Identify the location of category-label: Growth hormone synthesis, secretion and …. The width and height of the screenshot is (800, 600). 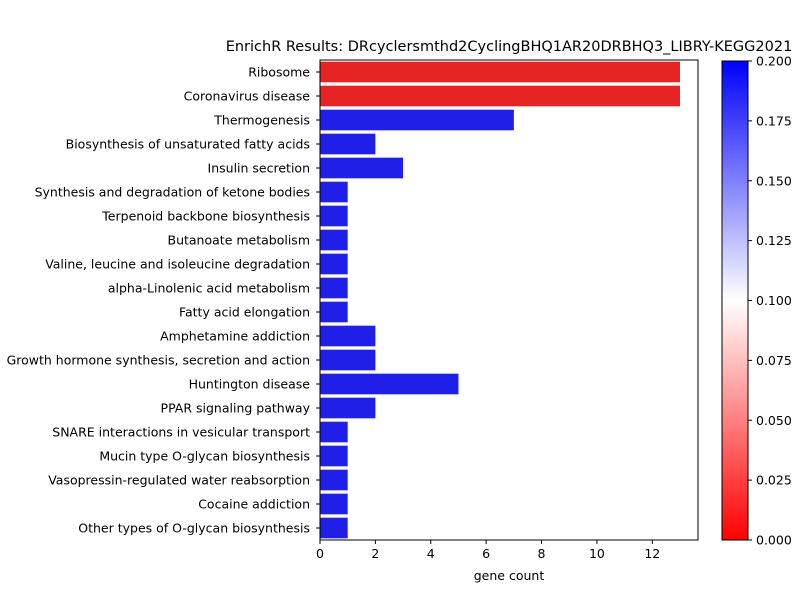
(158, 360).